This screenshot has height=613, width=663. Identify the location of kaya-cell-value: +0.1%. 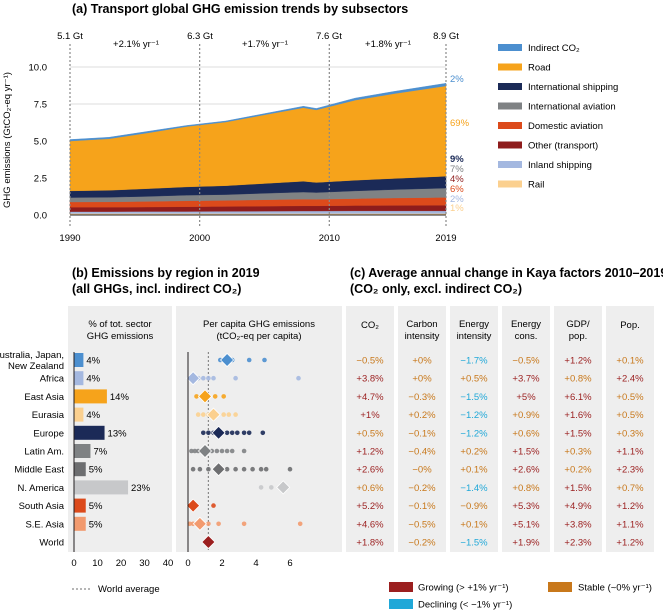
(474, 470).